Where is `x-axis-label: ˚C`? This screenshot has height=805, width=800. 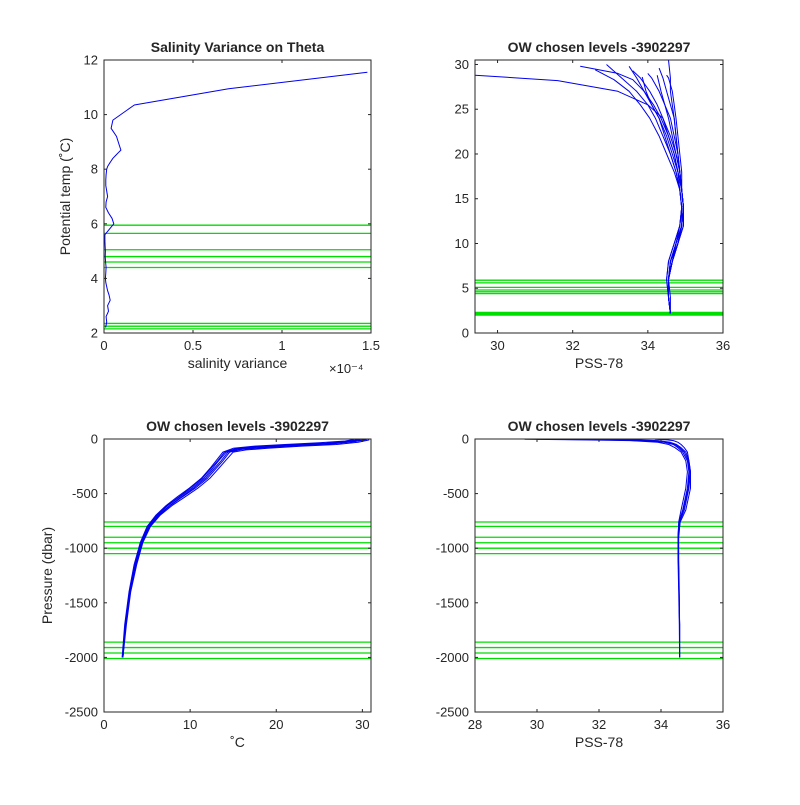
x-axis-label: ˚C is located at coordinates (237, 742).